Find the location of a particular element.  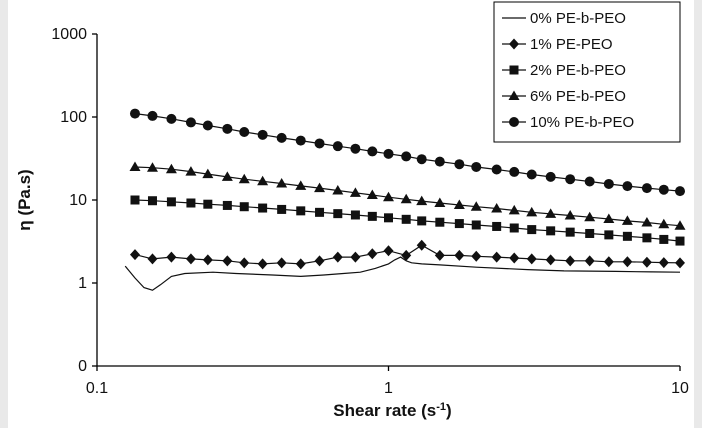

y-tick-label: 0 is located at coordinates (82, 366).